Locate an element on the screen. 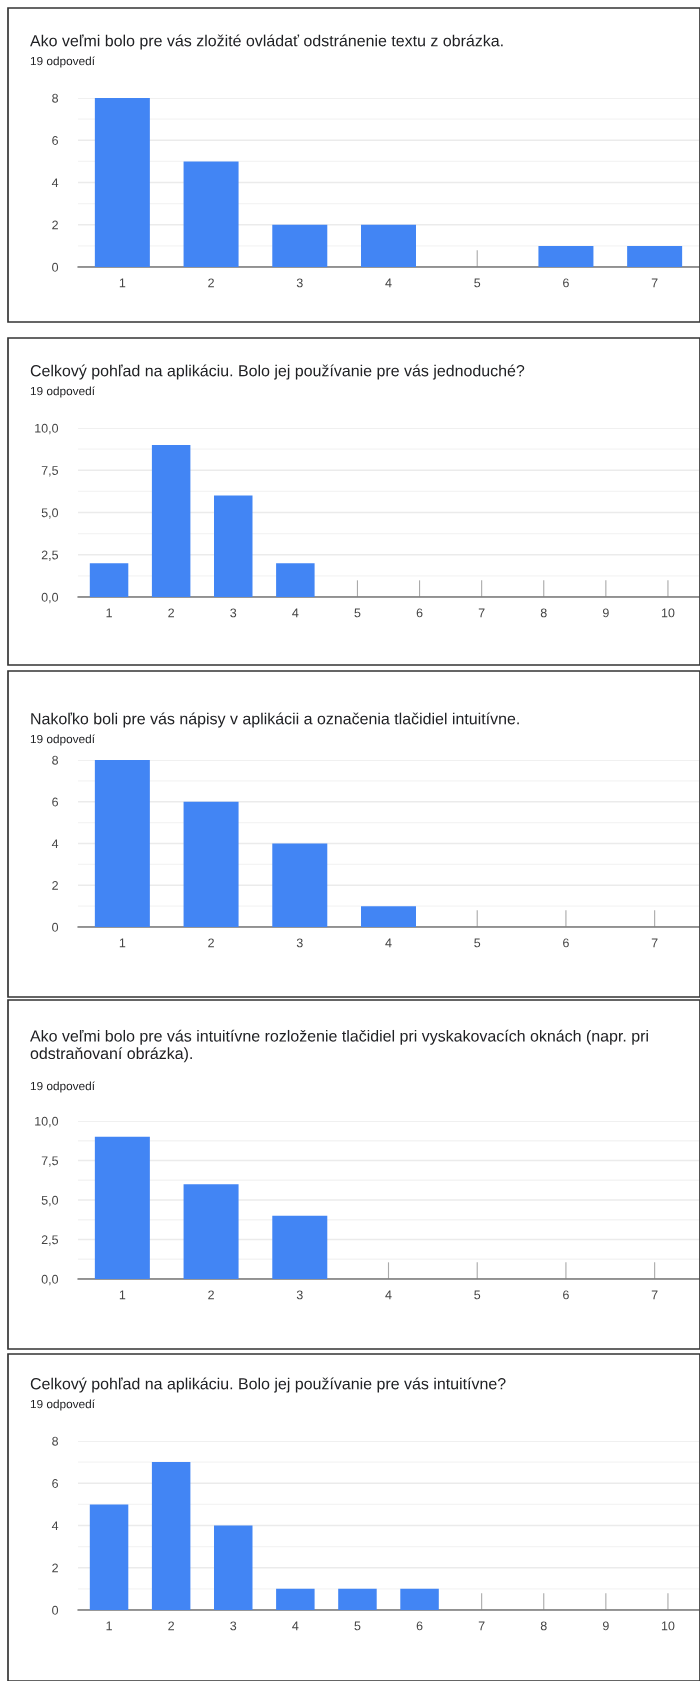 Image resolution: width=700 pixels, height=1681 pixels. chart-title: Ako veľmi bolo pre vás zložité ovládať odstránenie textu z obrázka. is located at coordinates (266, 42).